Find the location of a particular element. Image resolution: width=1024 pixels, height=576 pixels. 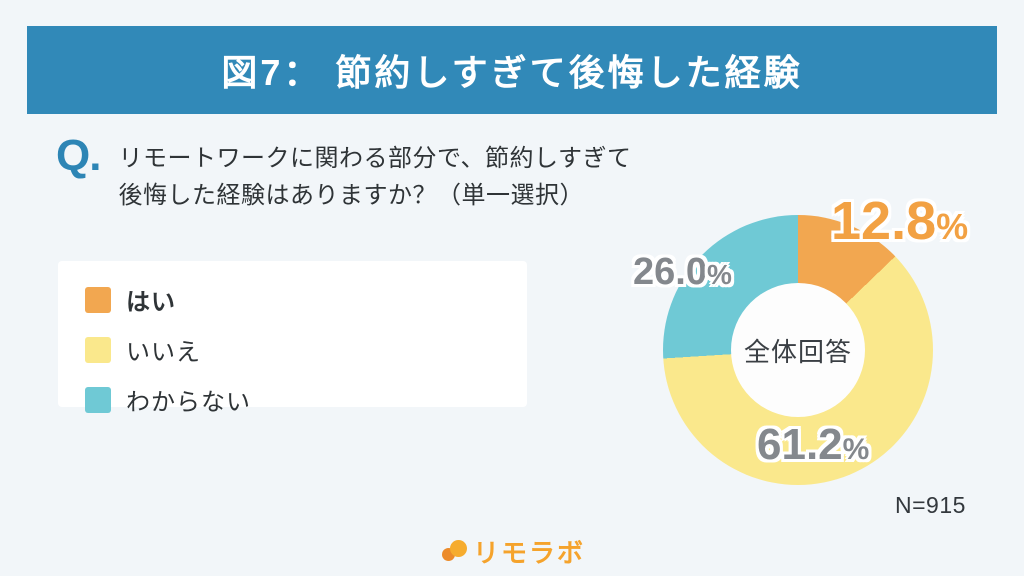

page-title: 図7： 節約しすぎて後悔した経験 is located at coordinates (512, 72).